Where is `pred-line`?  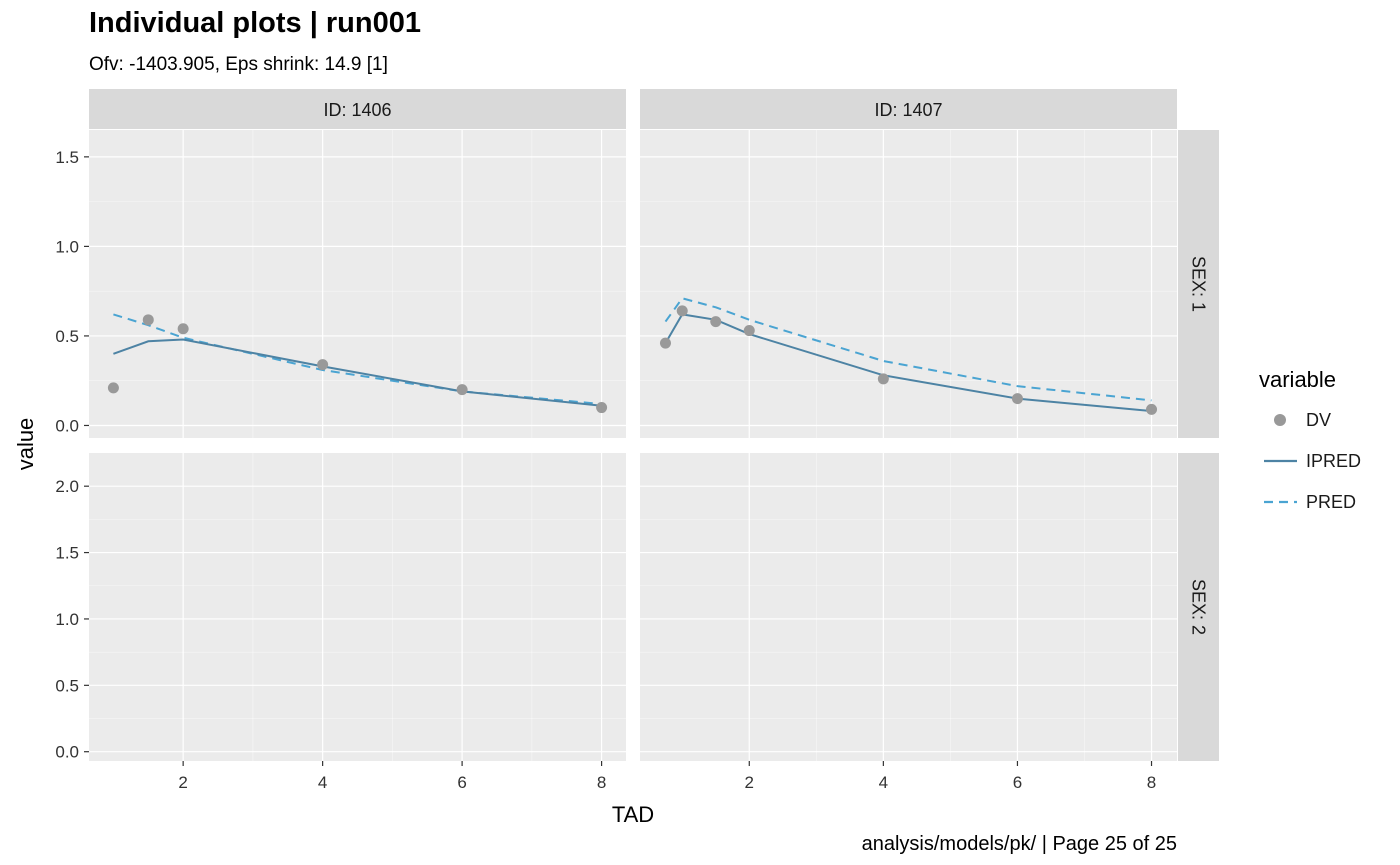 pred-line is located at coordinates (908, 349).